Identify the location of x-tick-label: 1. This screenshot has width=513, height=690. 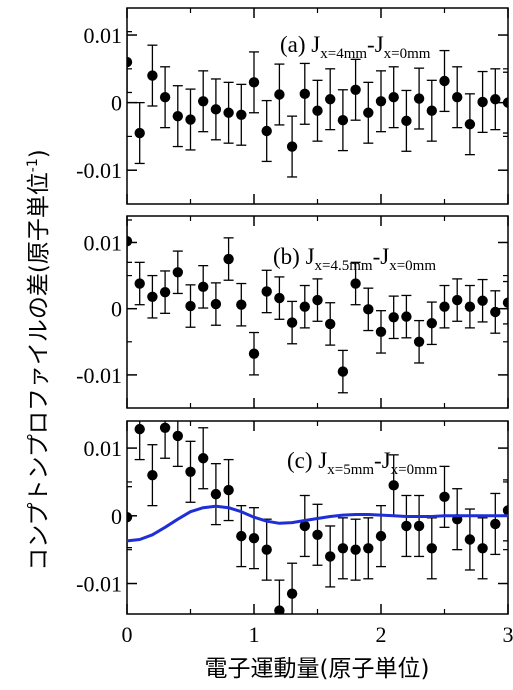
(254, 634).